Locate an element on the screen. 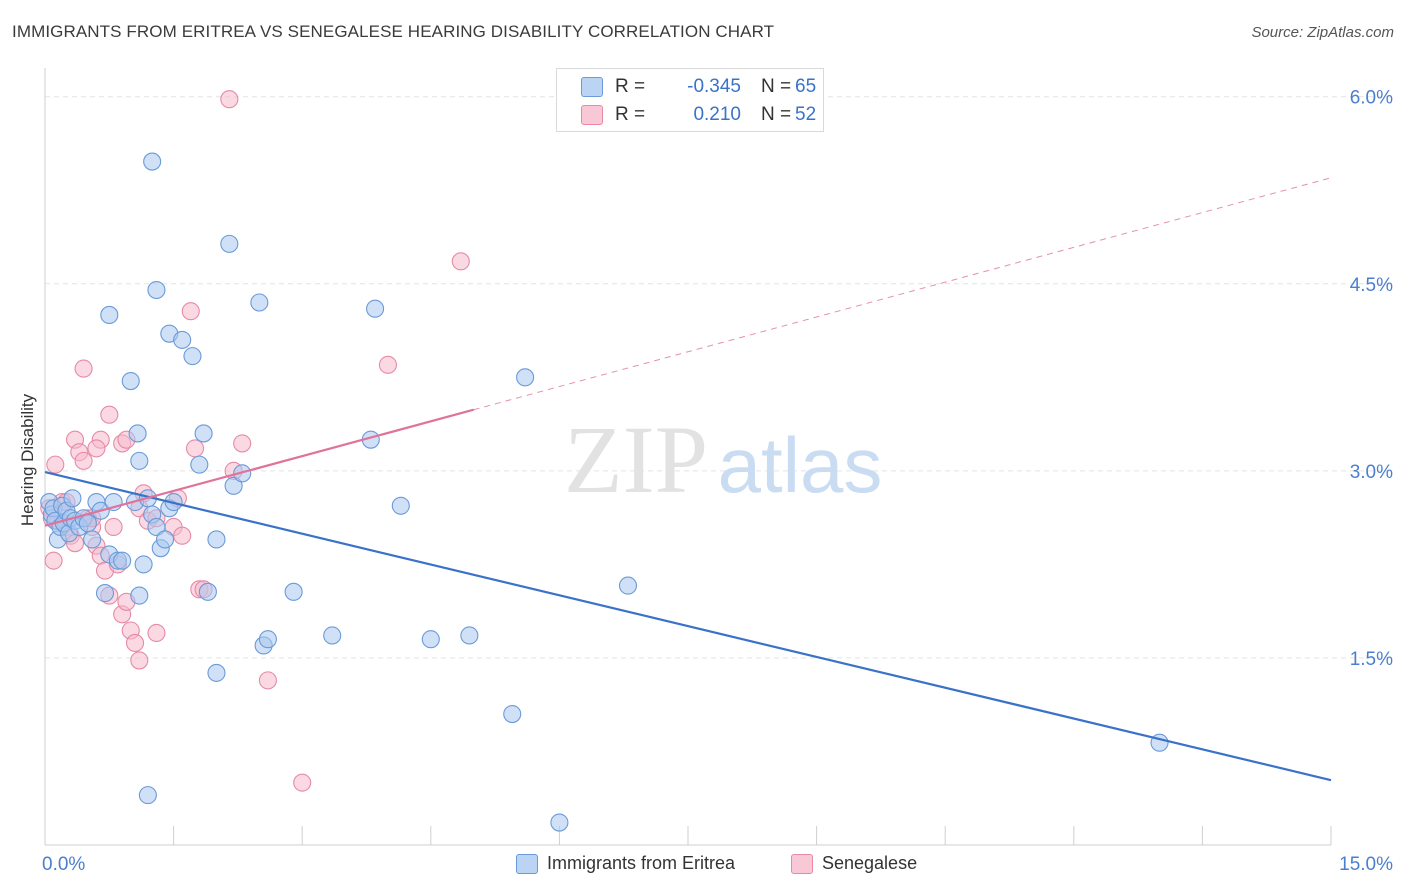  legend-n-value: 65 is located at coordinates (806, 86).